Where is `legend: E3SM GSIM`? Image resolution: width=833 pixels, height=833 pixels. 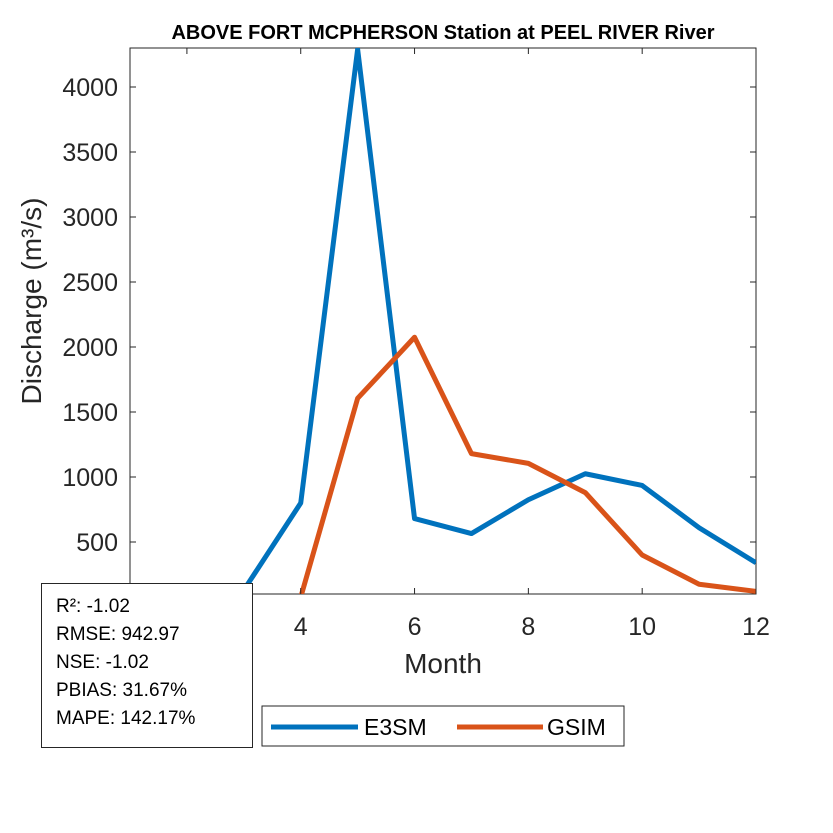 legend: E3SM GSIM is located at coordinates (443, 726).